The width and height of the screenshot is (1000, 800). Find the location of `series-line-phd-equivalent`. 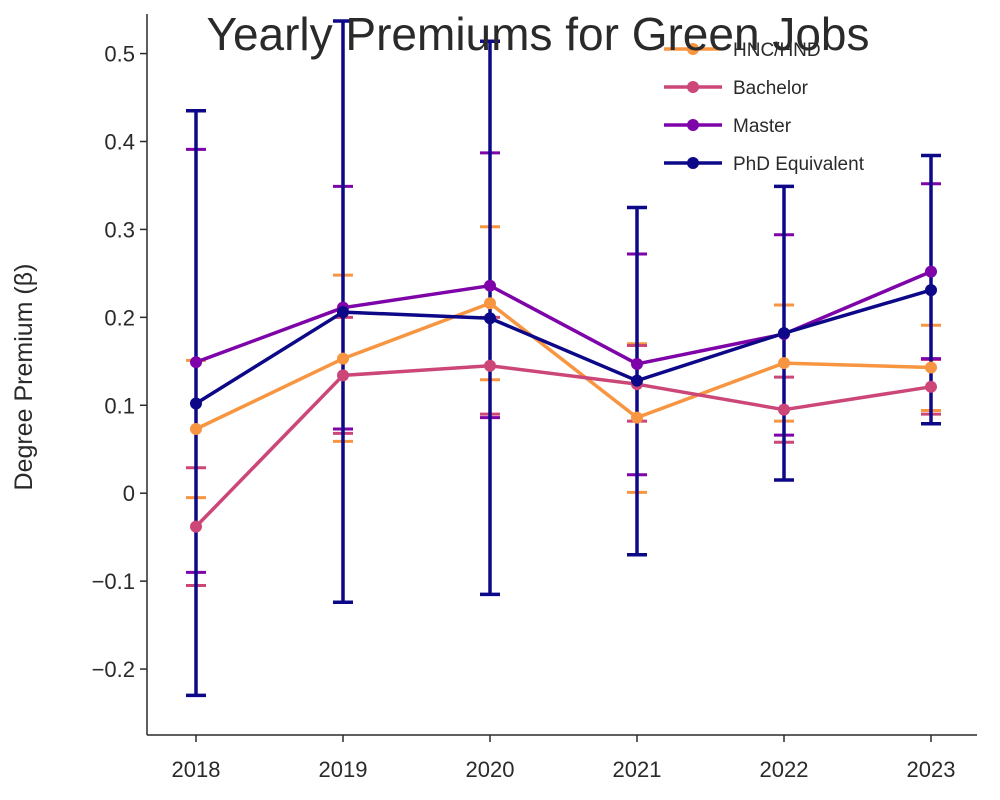

series-line-phd-equivalent is located at coordinates (563, 347).